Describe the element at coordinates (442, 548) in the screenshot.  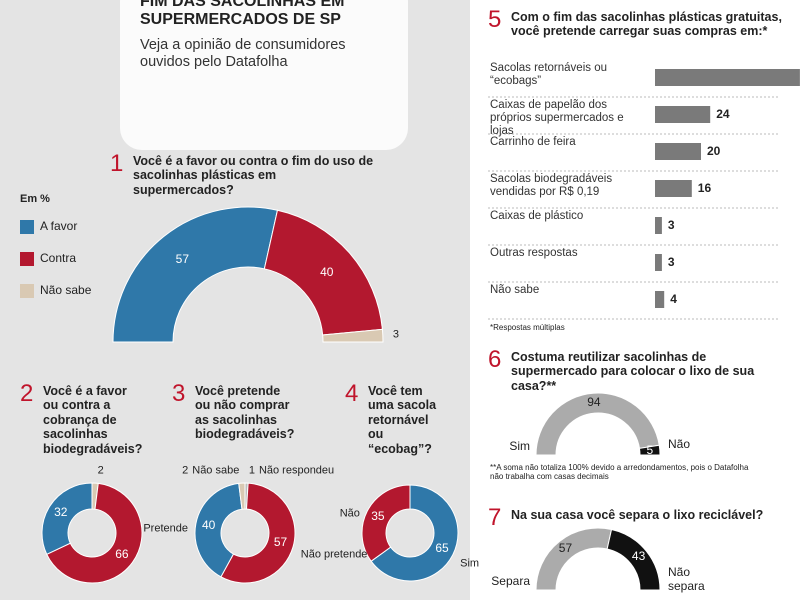
I see `value-label: 65` at that location.